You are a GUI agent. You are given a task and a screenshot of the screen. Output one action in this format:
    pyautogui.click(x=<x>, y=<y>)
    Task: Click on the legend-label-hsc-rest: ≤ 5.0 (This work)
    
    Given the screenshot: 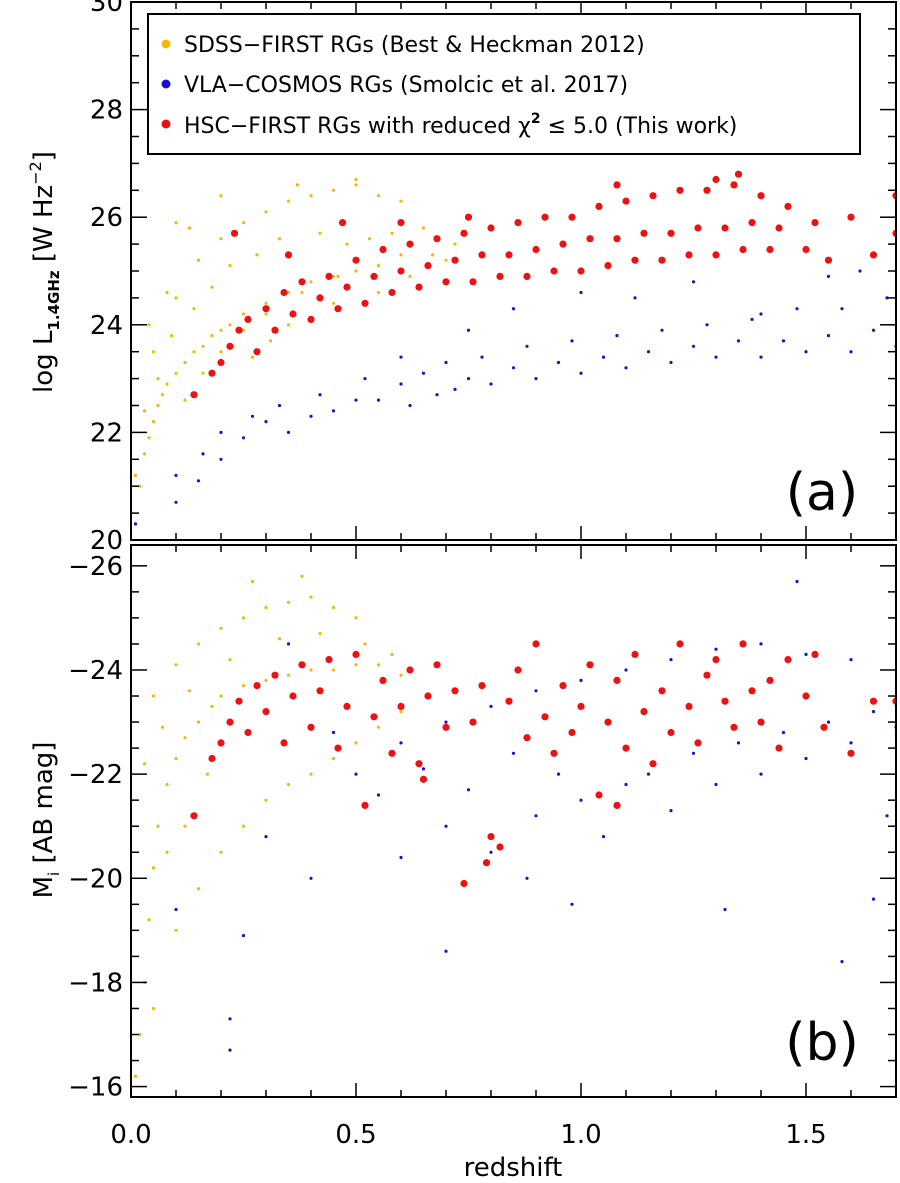 What is the action you would take?
    pyautogui.click(x=639, y=126)
    